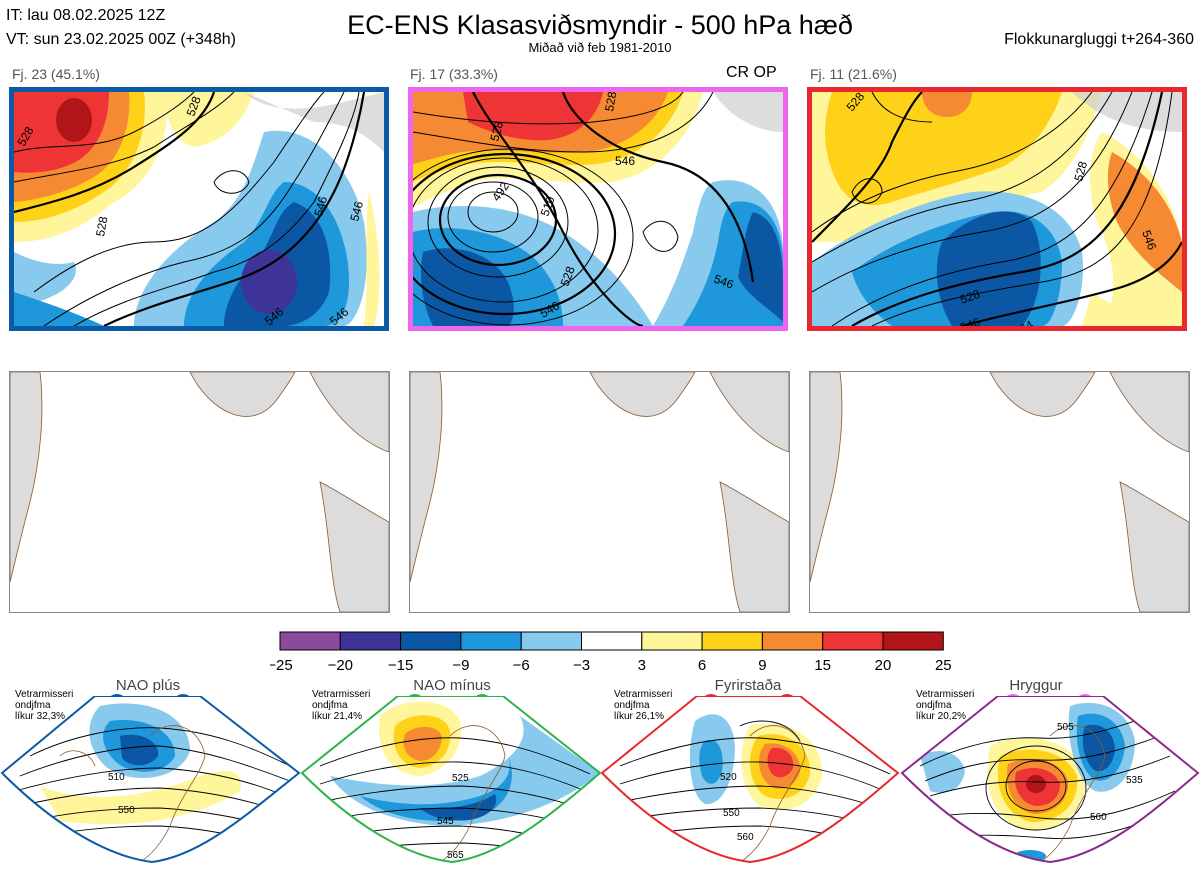 The width and height of the screenshot is (1200, 871). I want to click on colorbar-tick: 3, so click(642, 665).